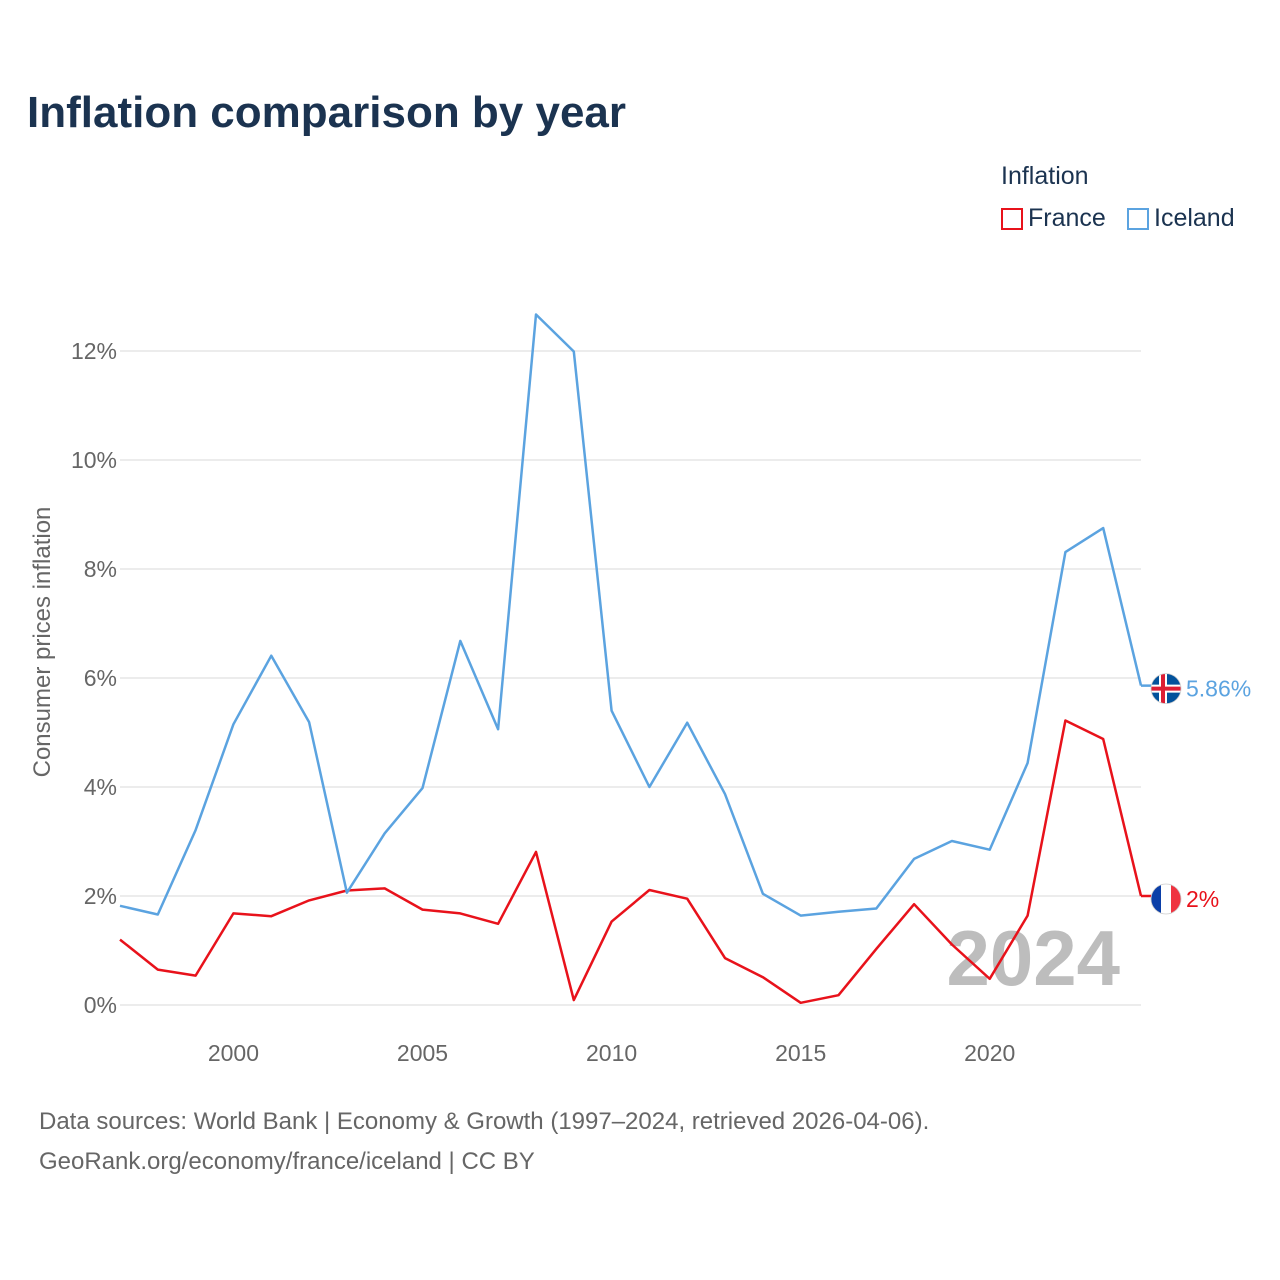 The width and height of the screenshot is (1280, 1280). Describe the element at coordinates (1166, 689) in the screenshot. I see `flag-iceland-icon` at that location.